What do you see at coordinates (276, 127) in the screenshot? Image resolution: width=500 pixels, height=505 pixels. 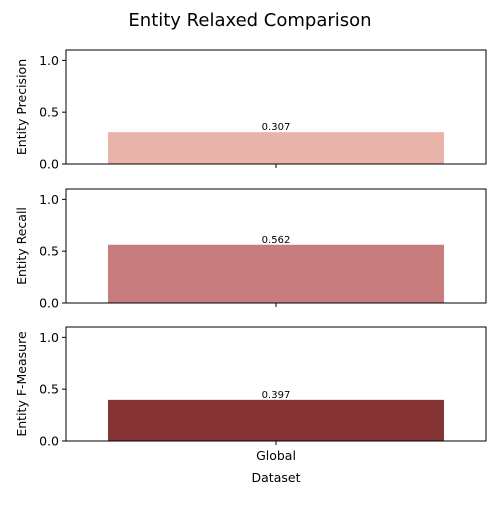 I see `data-label: 0.307` at bounding box center [276, 127].